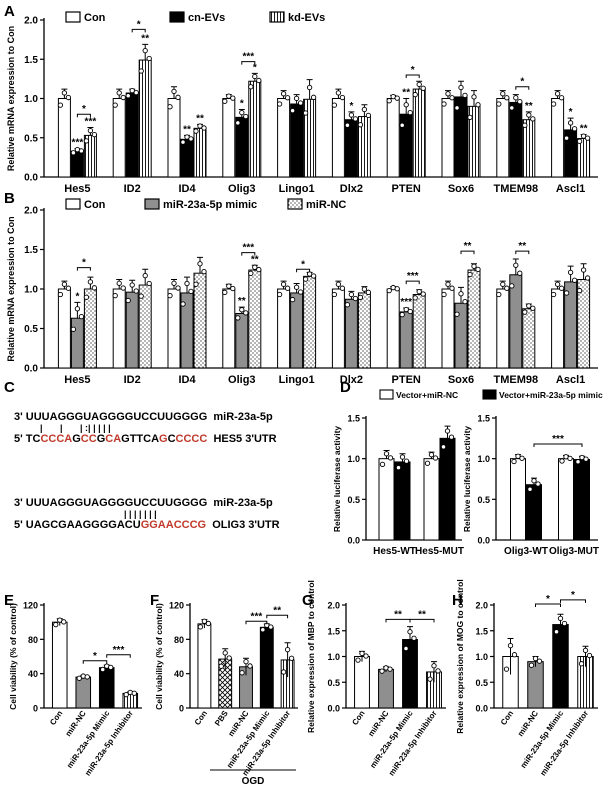 The height and width of the screenshot is (790, 604). Describe the element at coordinates (242, 340) in the screenshot. I see `panel-b-chart-bar-olig3-mir-23a-5p-mimic` at that location.